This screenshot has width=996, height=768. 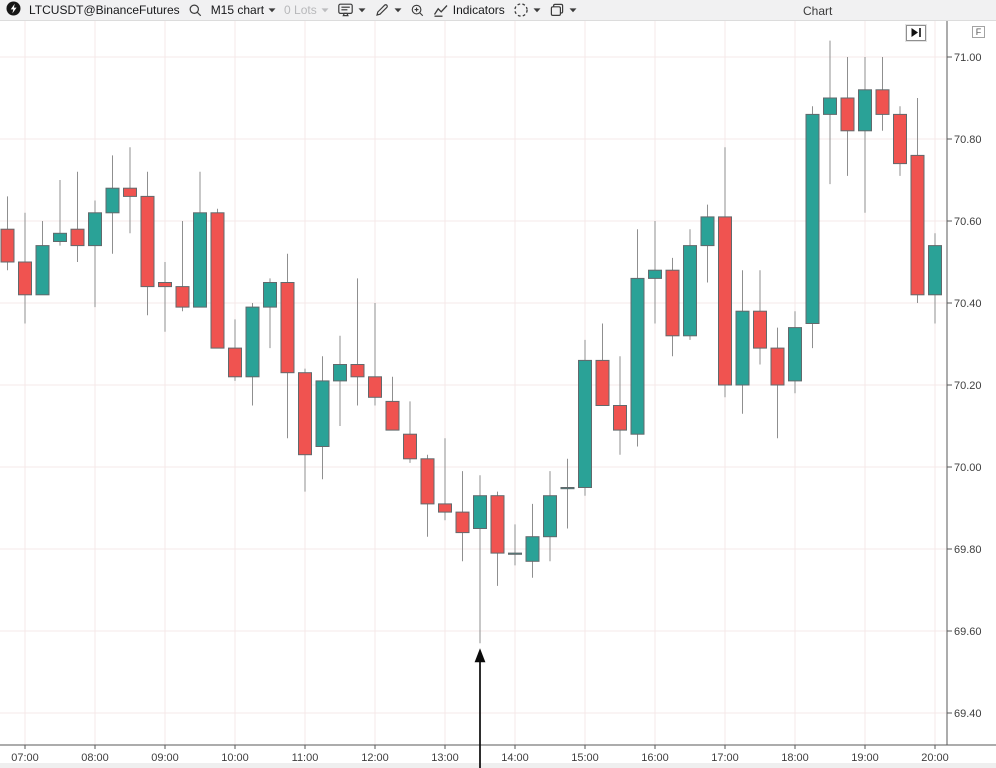 What do you see at coordinates (300, 10) in the screenshot?
I see `lots-label: 0 Lots` at bounding box center [300, 10].